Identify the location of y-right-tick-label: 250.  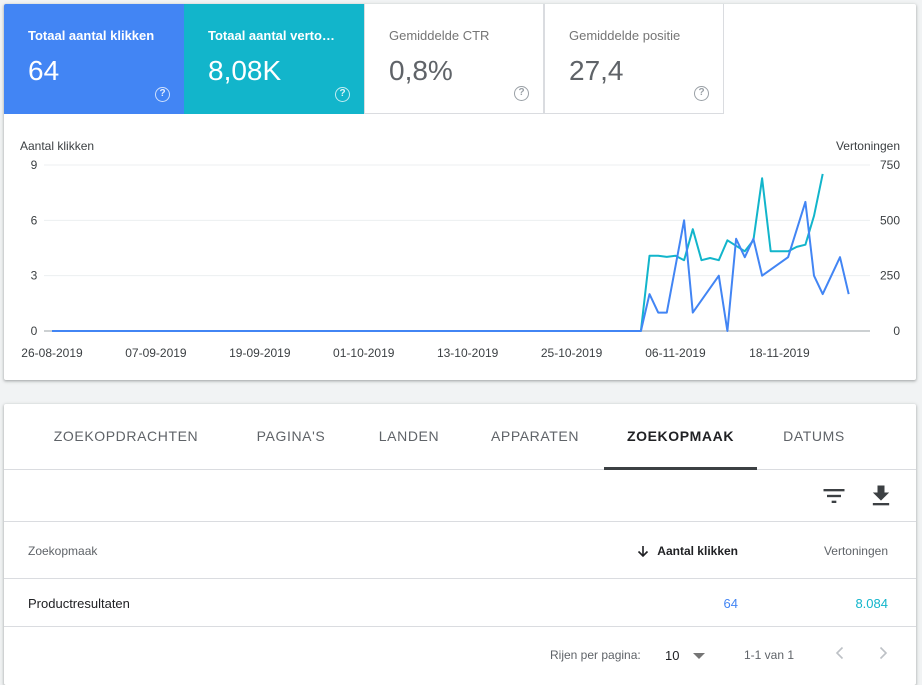
(890, 276).